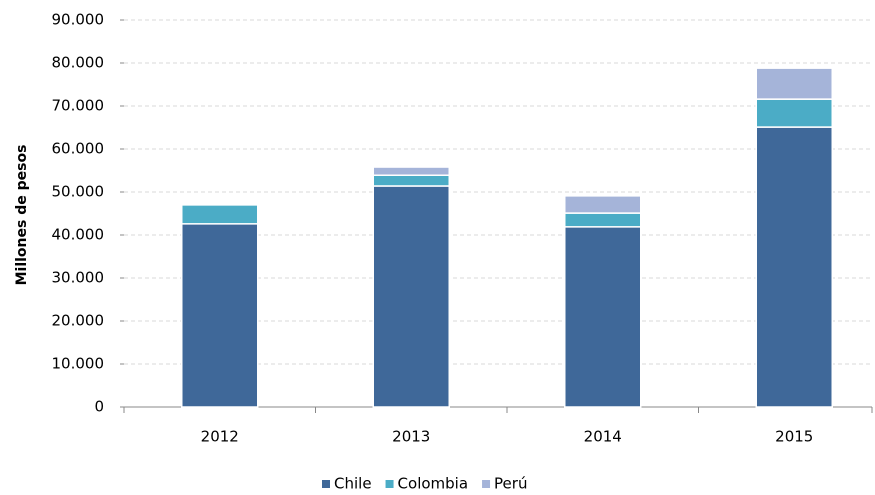 The height and width of the screenshot is (495, 875). I want to click on y-tick-label: 90.000, so click(78, 20).